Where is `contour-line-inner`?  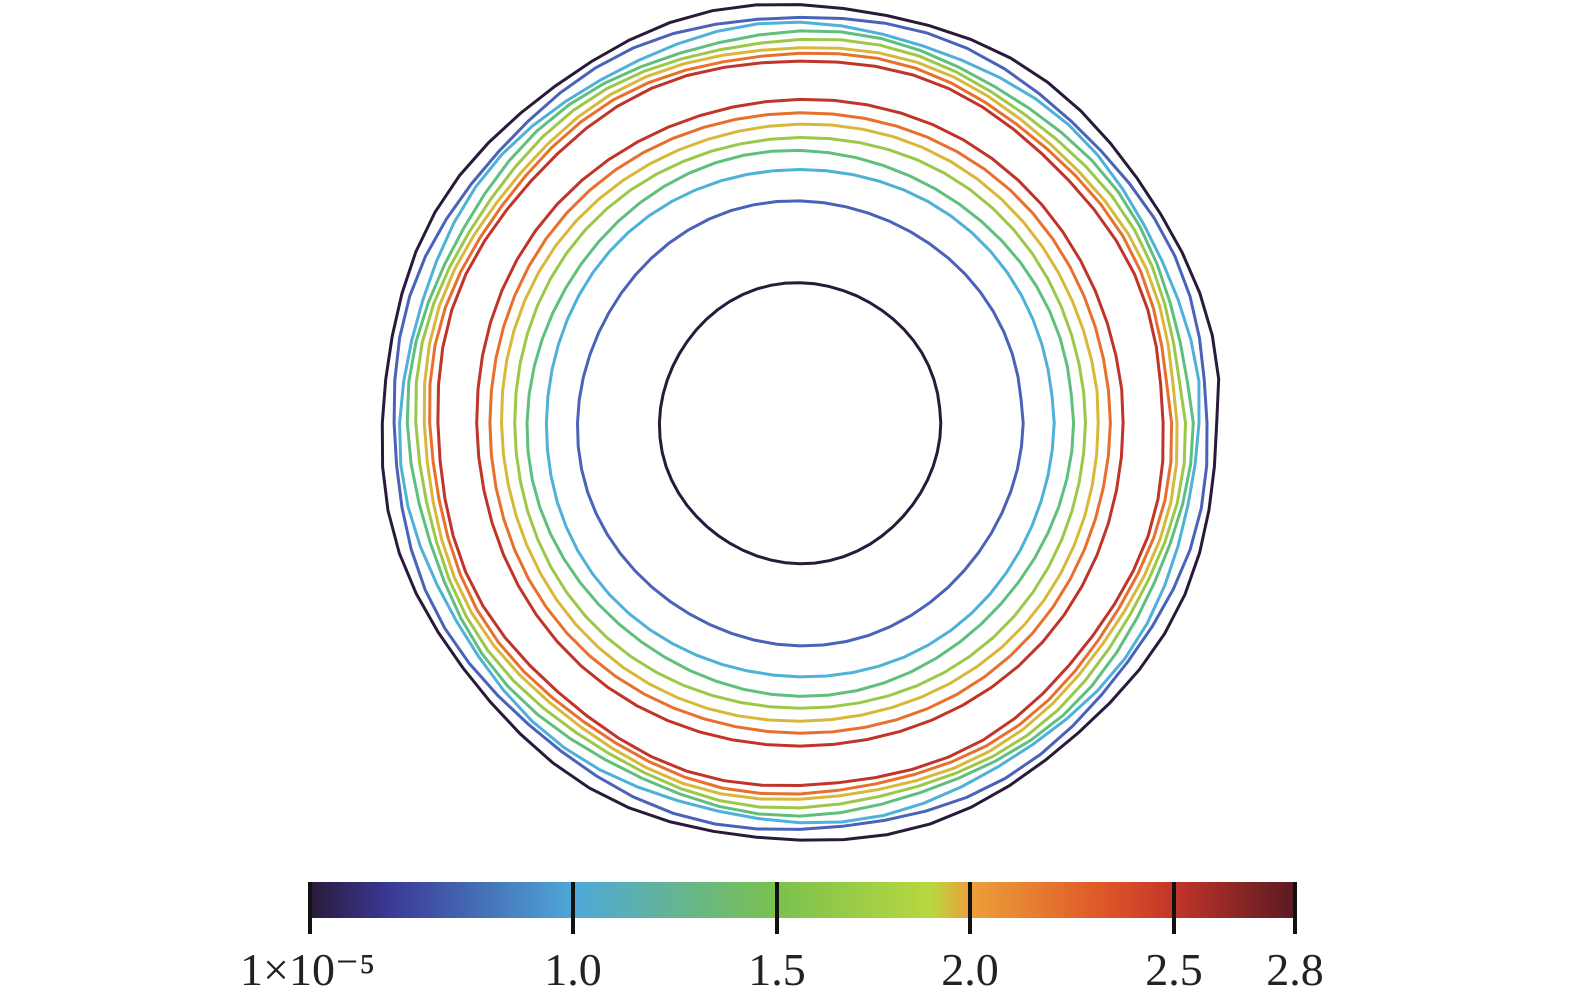 contour-line-inner is located at coordinates (800, 423).